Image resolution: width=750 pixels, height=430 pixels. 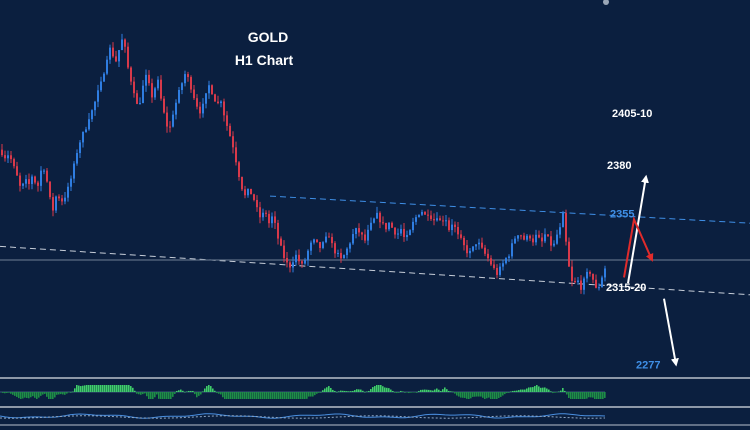 I want to click on oscillator-line-main, so click(x=303, y=416).